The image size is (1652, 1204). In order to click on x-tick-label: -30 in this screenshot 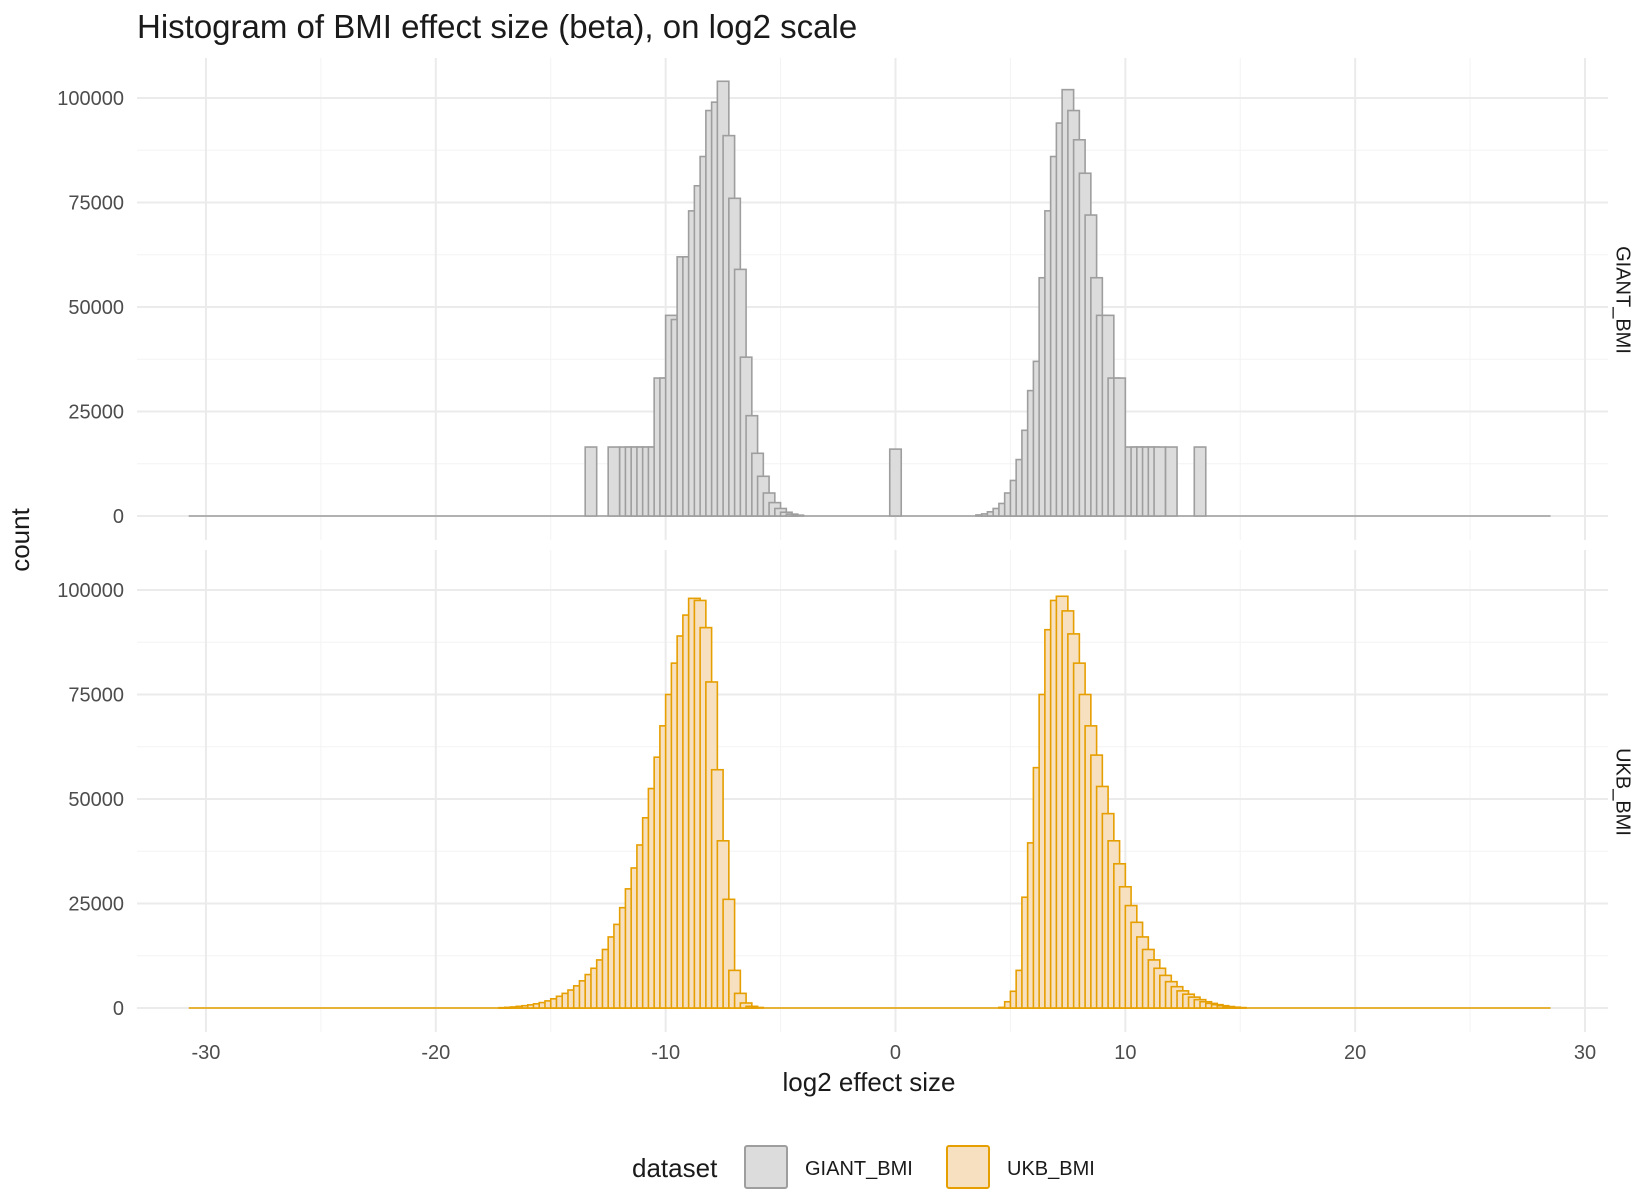, I will do `click(206, 1053)`.